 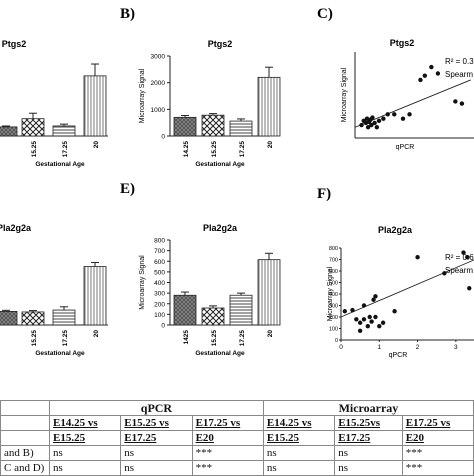 What do you see at coordinates (186, 149) in the screenshot?
I see `x-tick-label: 14.25` at bounding box center [186, 149].